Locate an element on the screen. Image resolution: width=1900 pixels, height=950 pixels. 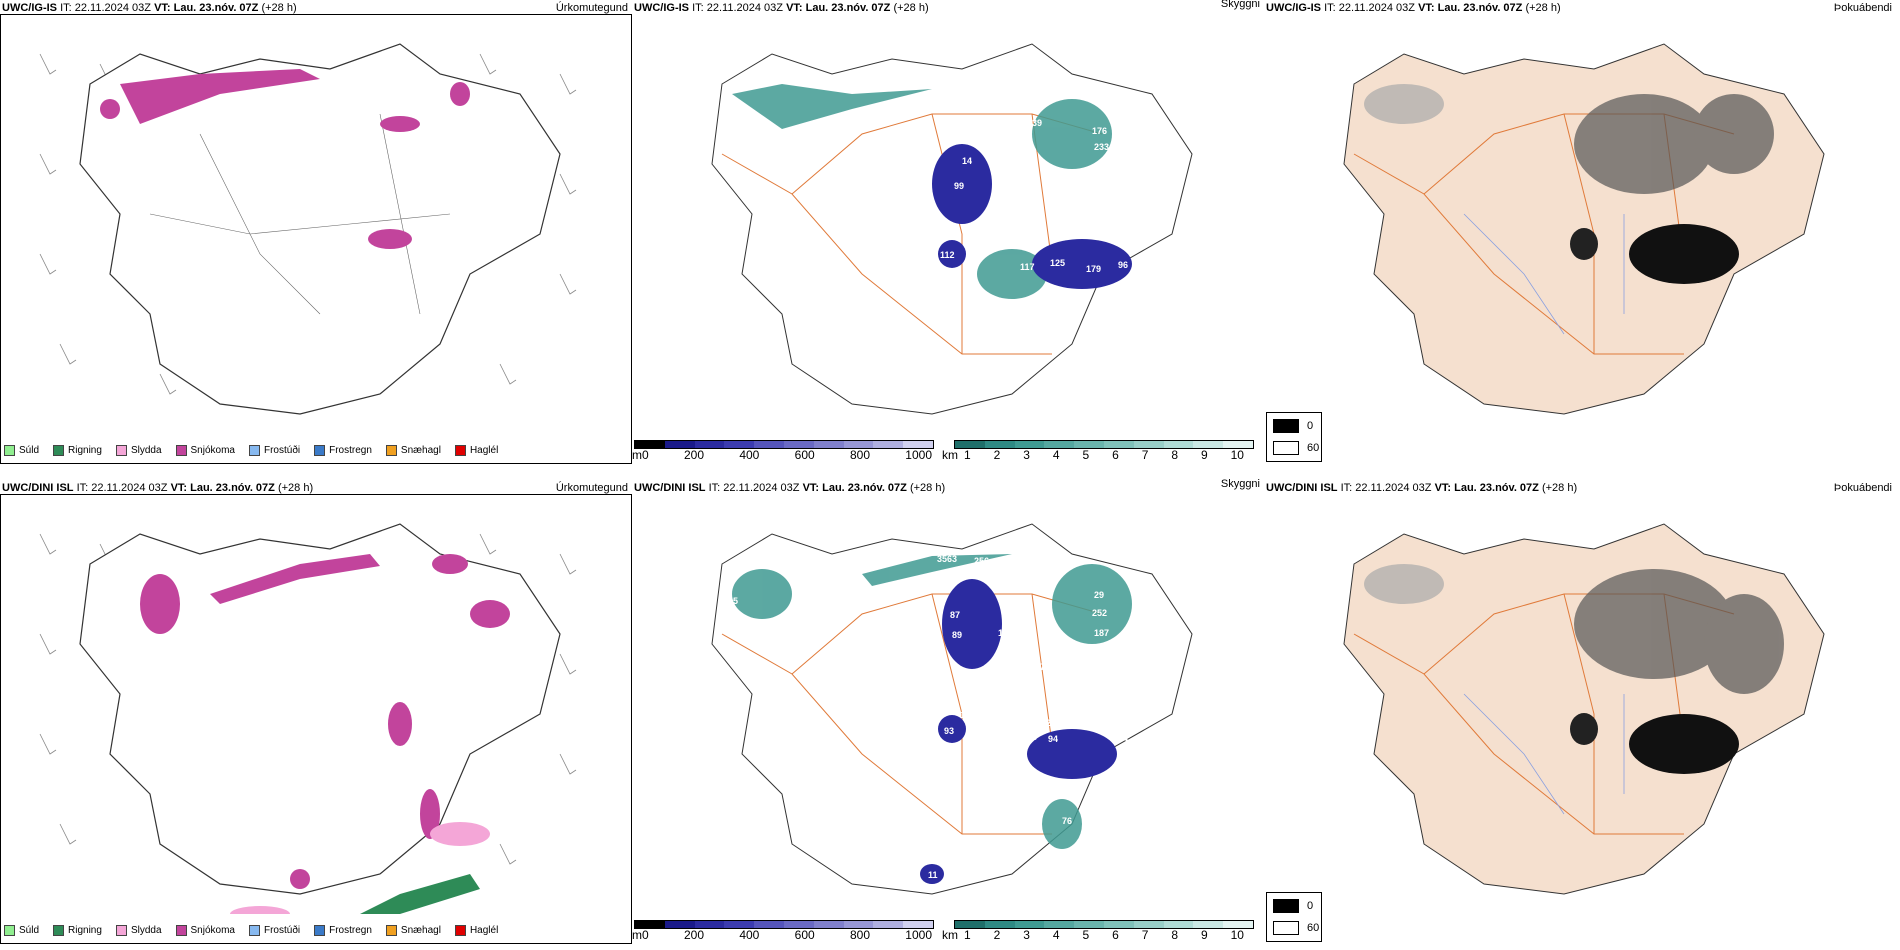
svg-text: 117 is located at coordinates (1027, 267).